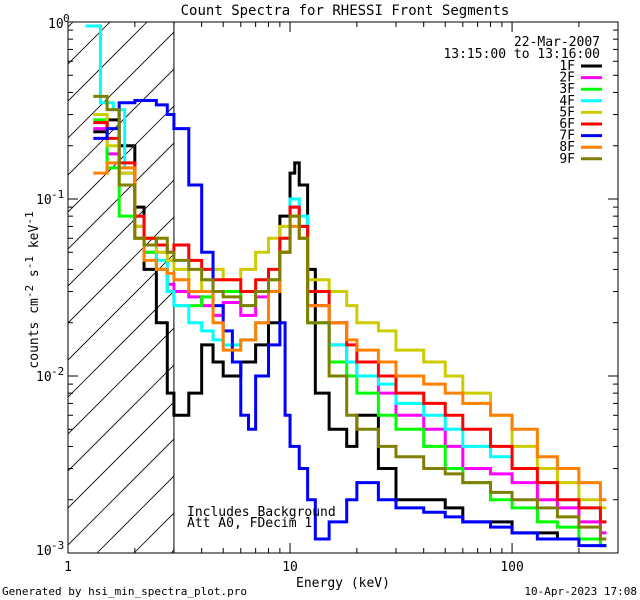  Describe the element at coordinates (567, 101) in the screenshot. I see `legend-label-4F: 4F` at that location.